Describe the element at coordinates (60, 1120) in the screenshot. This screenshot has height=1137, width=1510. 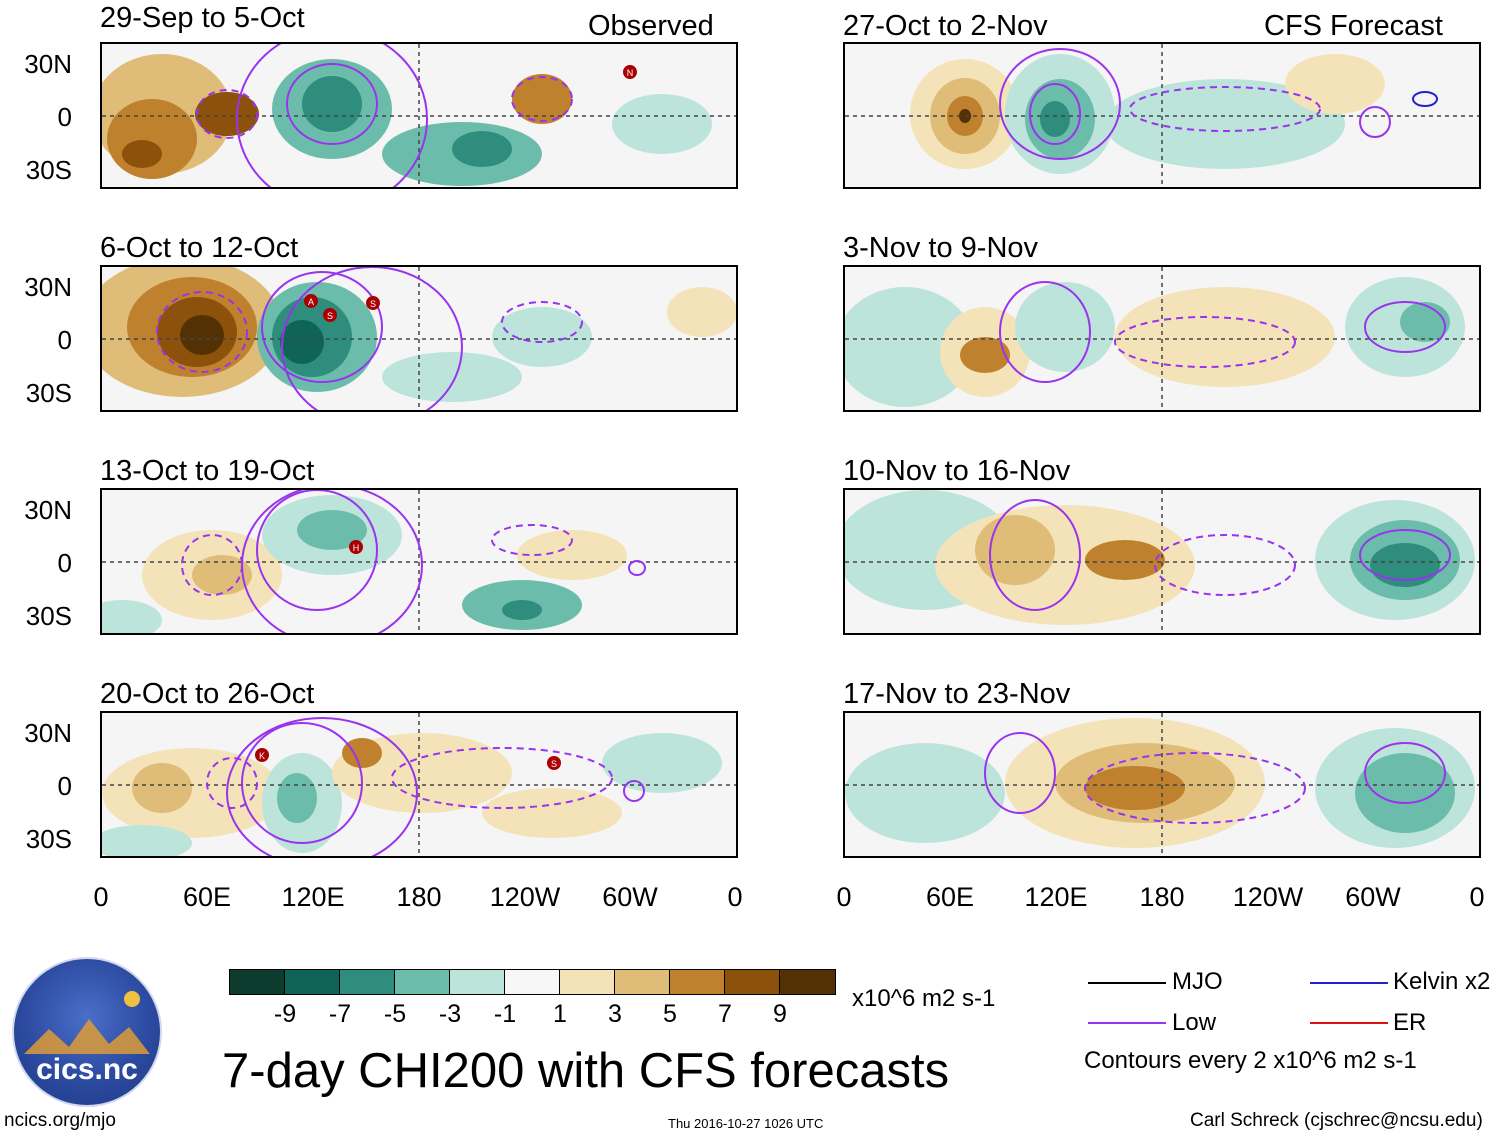
I see `footer-url: ncics.org/mjo` at that location.